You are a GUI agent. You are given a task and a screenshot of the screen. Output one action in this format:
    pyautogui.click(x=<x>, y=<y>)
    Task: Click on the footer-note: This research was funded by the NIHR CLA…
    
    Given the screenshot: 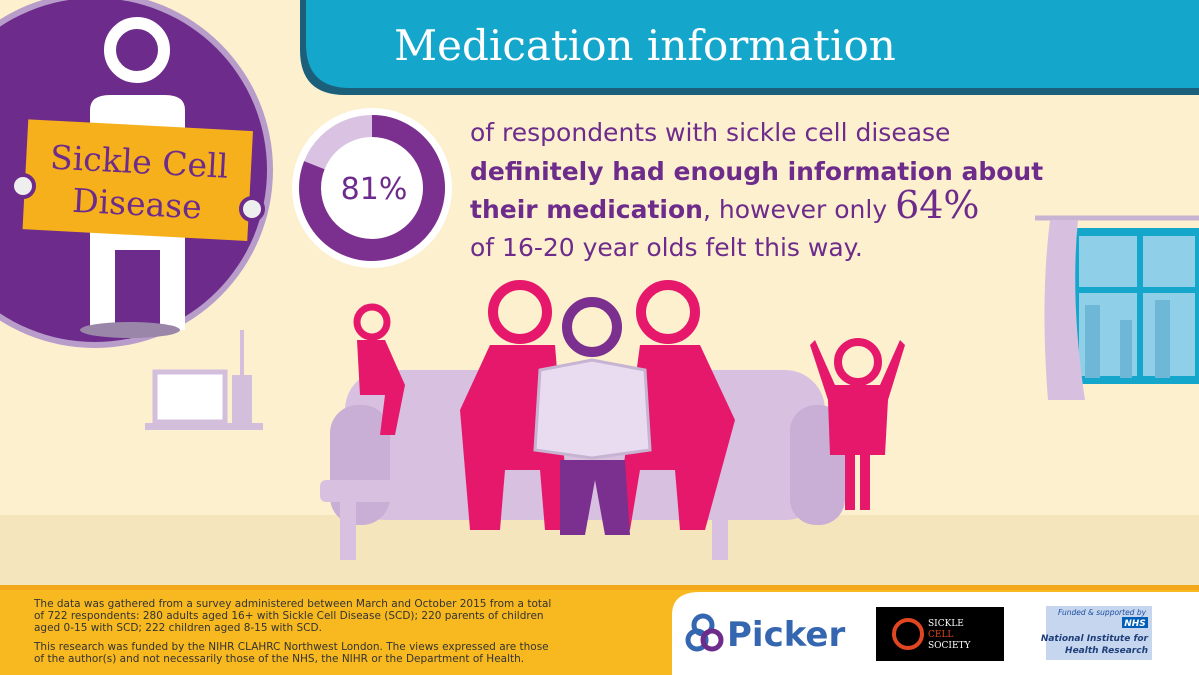 What is the action you would take?
    pyautogui.click(x=291, y=647)
    